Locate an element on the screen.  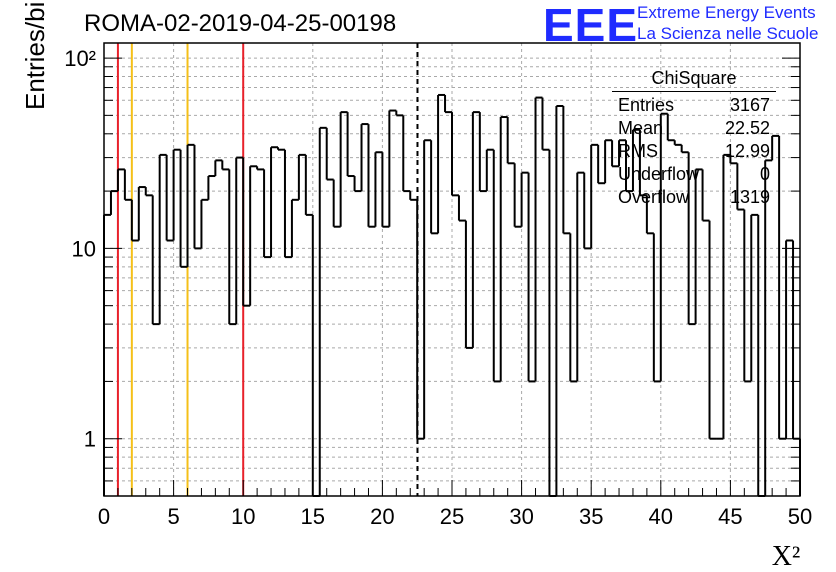
y-tick-label: 10² is located at coordinates (80, 58).